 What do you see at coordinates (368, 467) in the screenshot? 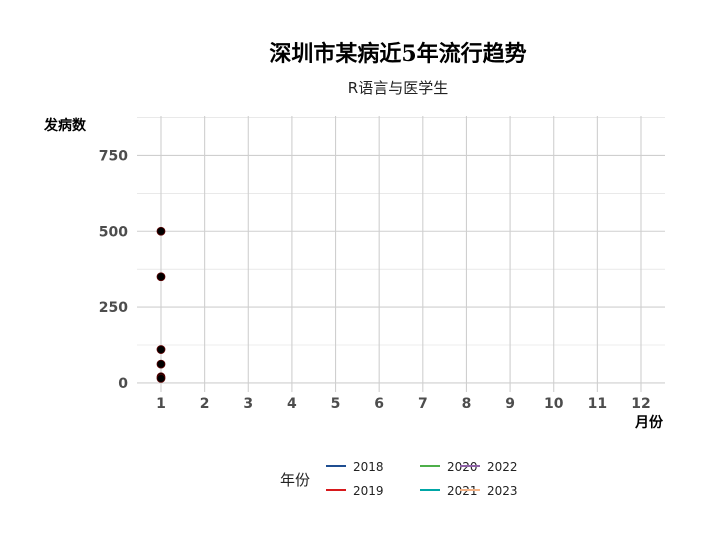
I see `legend-label: 2018` at bounding box center [368, 467].